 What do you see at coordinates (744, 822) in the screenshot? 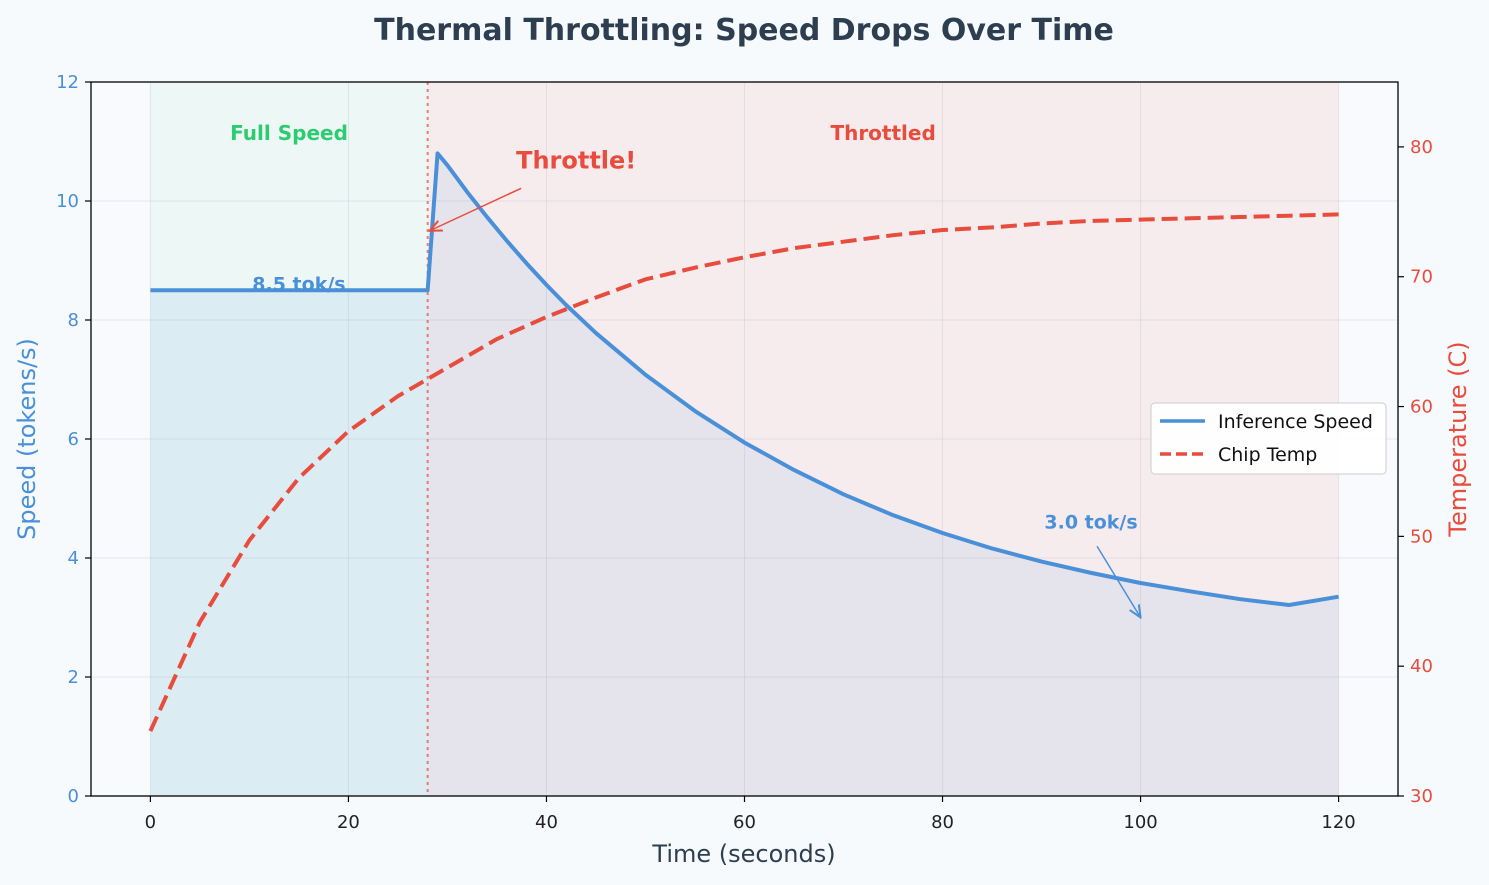
I see `x-tick-label-3: 60` at bounding box center [744, 822].